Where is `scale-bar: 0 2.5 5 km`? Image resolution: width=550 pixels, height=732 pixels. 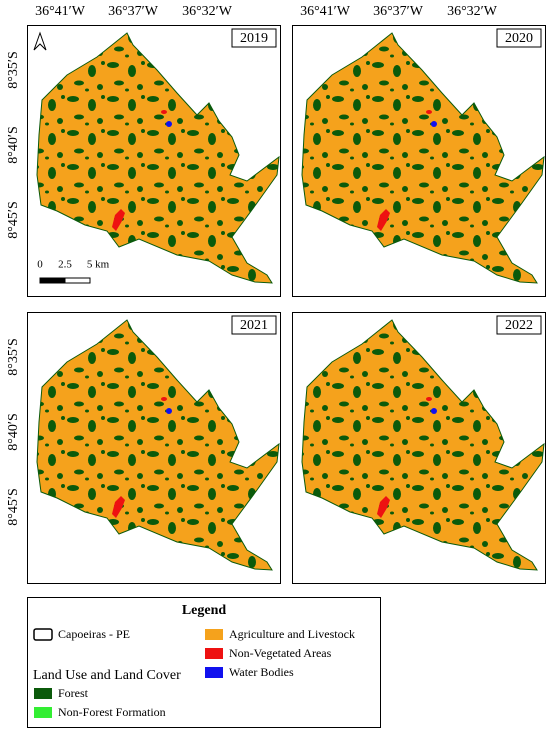
scale-bar: 0 2.5 5 km is located at coordinates (73, 271).